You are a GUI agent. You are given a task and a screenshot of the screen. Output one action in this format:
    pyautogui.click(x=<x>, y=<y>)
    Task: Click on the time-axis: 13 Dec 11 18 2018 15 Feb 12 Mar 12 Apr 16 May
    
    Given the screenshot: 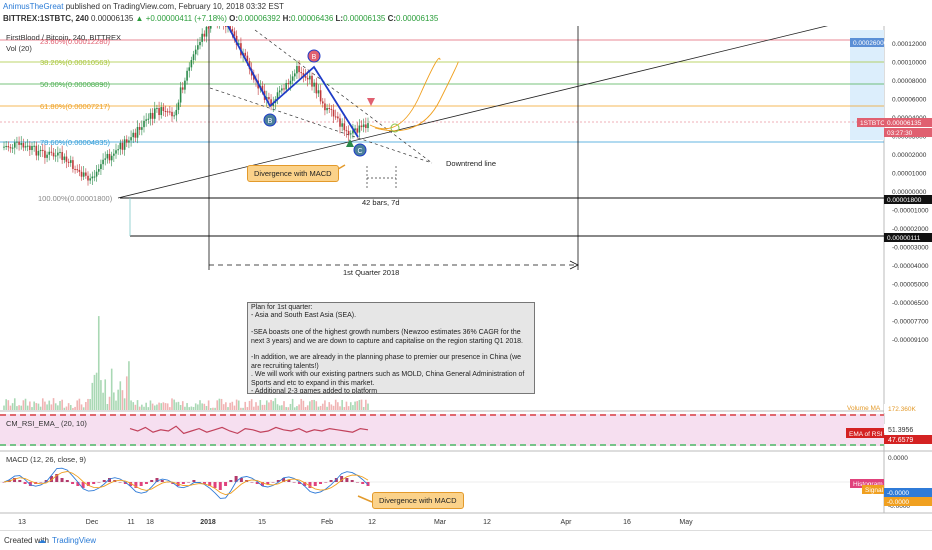 What is the action you would take?
    pyautogui.click(x=355, y=522)
    